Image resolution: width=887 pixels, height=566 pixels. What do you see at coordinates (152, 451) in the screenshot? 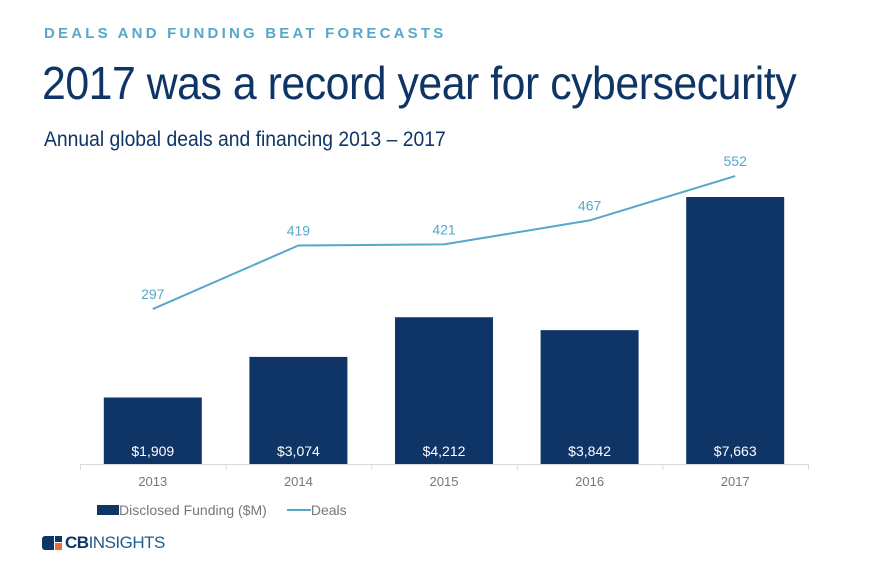
I see `bar-value-label-2013: $1,909` at bounding box center [152, 451].